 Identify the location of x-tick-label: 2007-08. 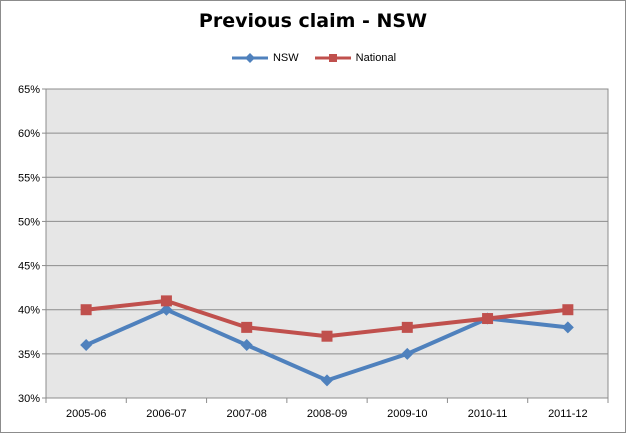
(247, 414).